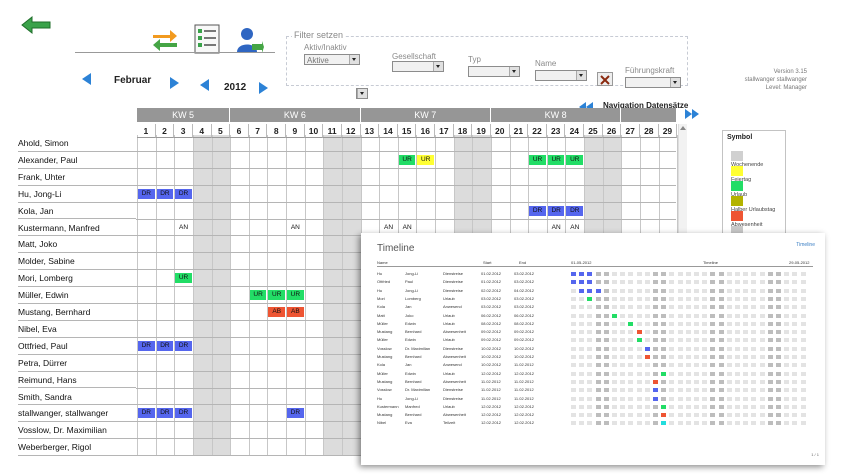  What do you see at coordinates (77, 397) in the screenshot?
I see `employee-name: Smith, Sandra` at bounding box center [77, 397].